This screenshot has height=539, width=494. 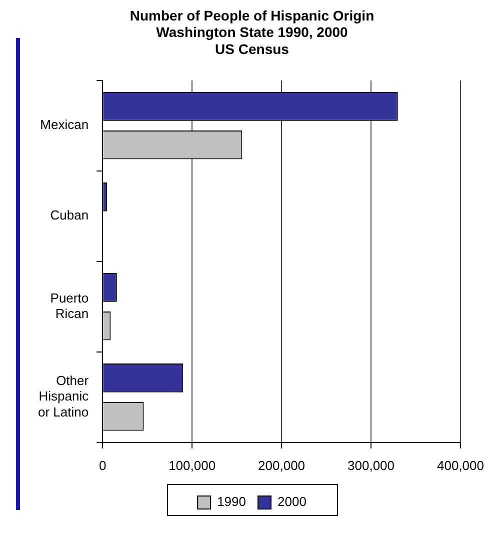 I want to click on x-tick-label: 0, so click(x=102, y=465).